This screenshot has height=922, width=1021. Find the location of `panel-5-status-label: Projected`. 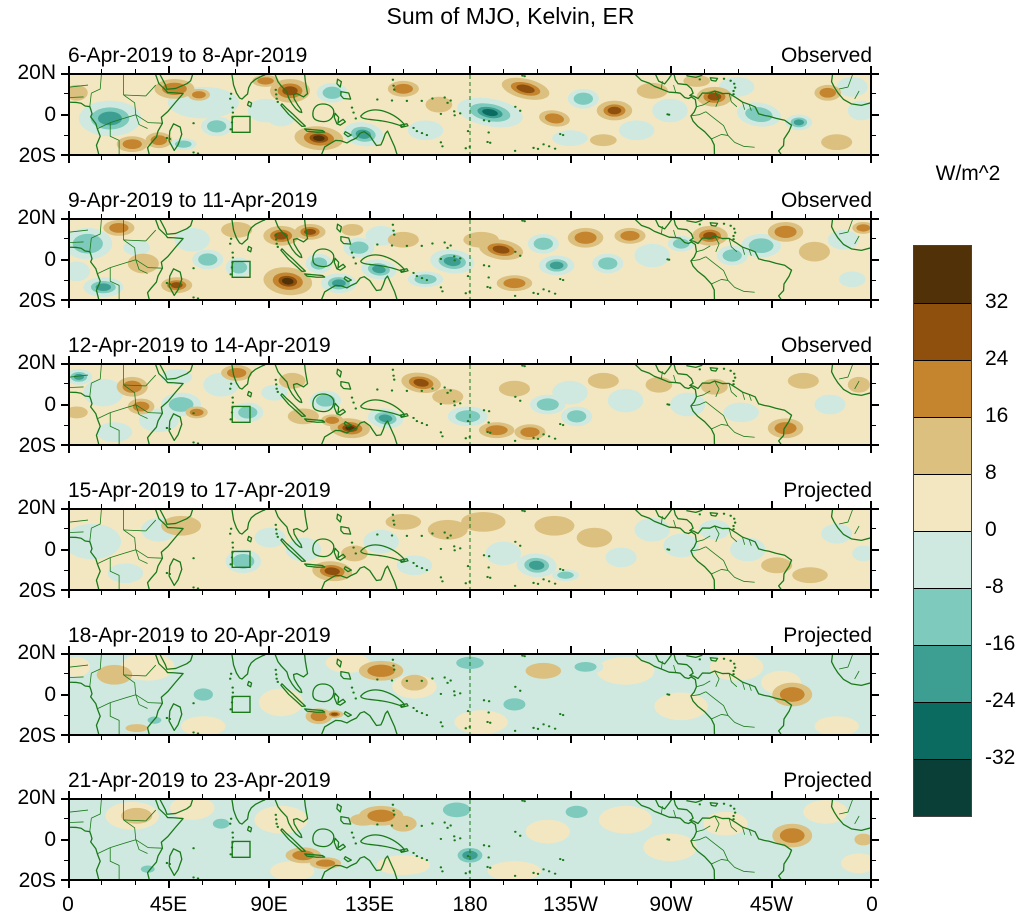

panel-5-status-label: Projected is located at coordinates (827, 635).